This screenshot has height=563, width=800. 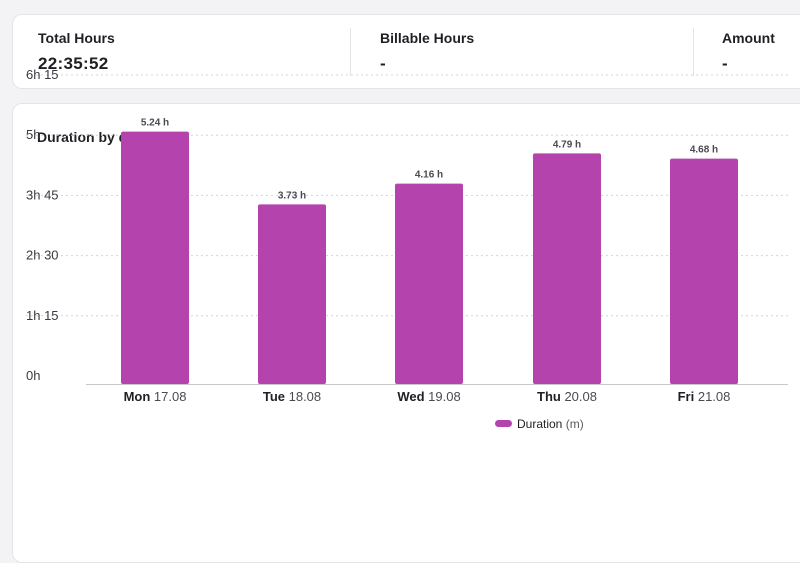 What do you see at coordinates (76, 52) in the screenshot?
I see `total-hours-stat: Total Hours 22:35:52` at bounding box center [76, 52].